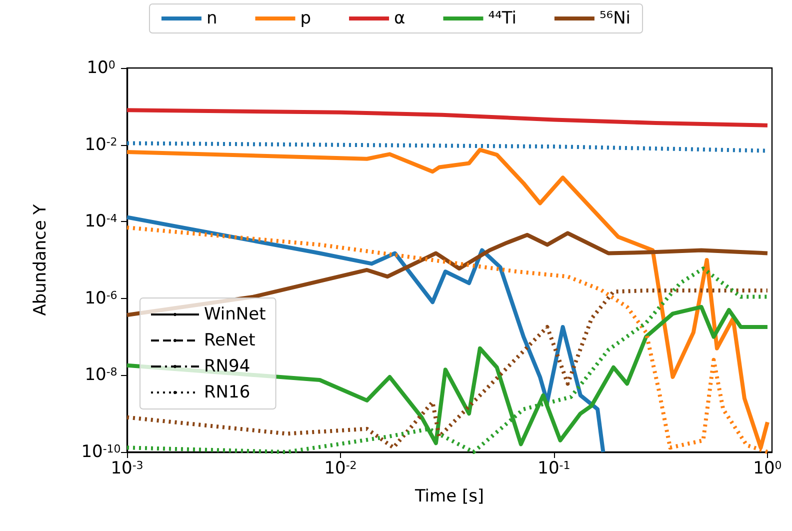 Image resolution: width=792 pixels, height=531 pixels. Describe the element at coordinates (227, 366) in the screenshot. I see `legend-label: RN94` at that location.